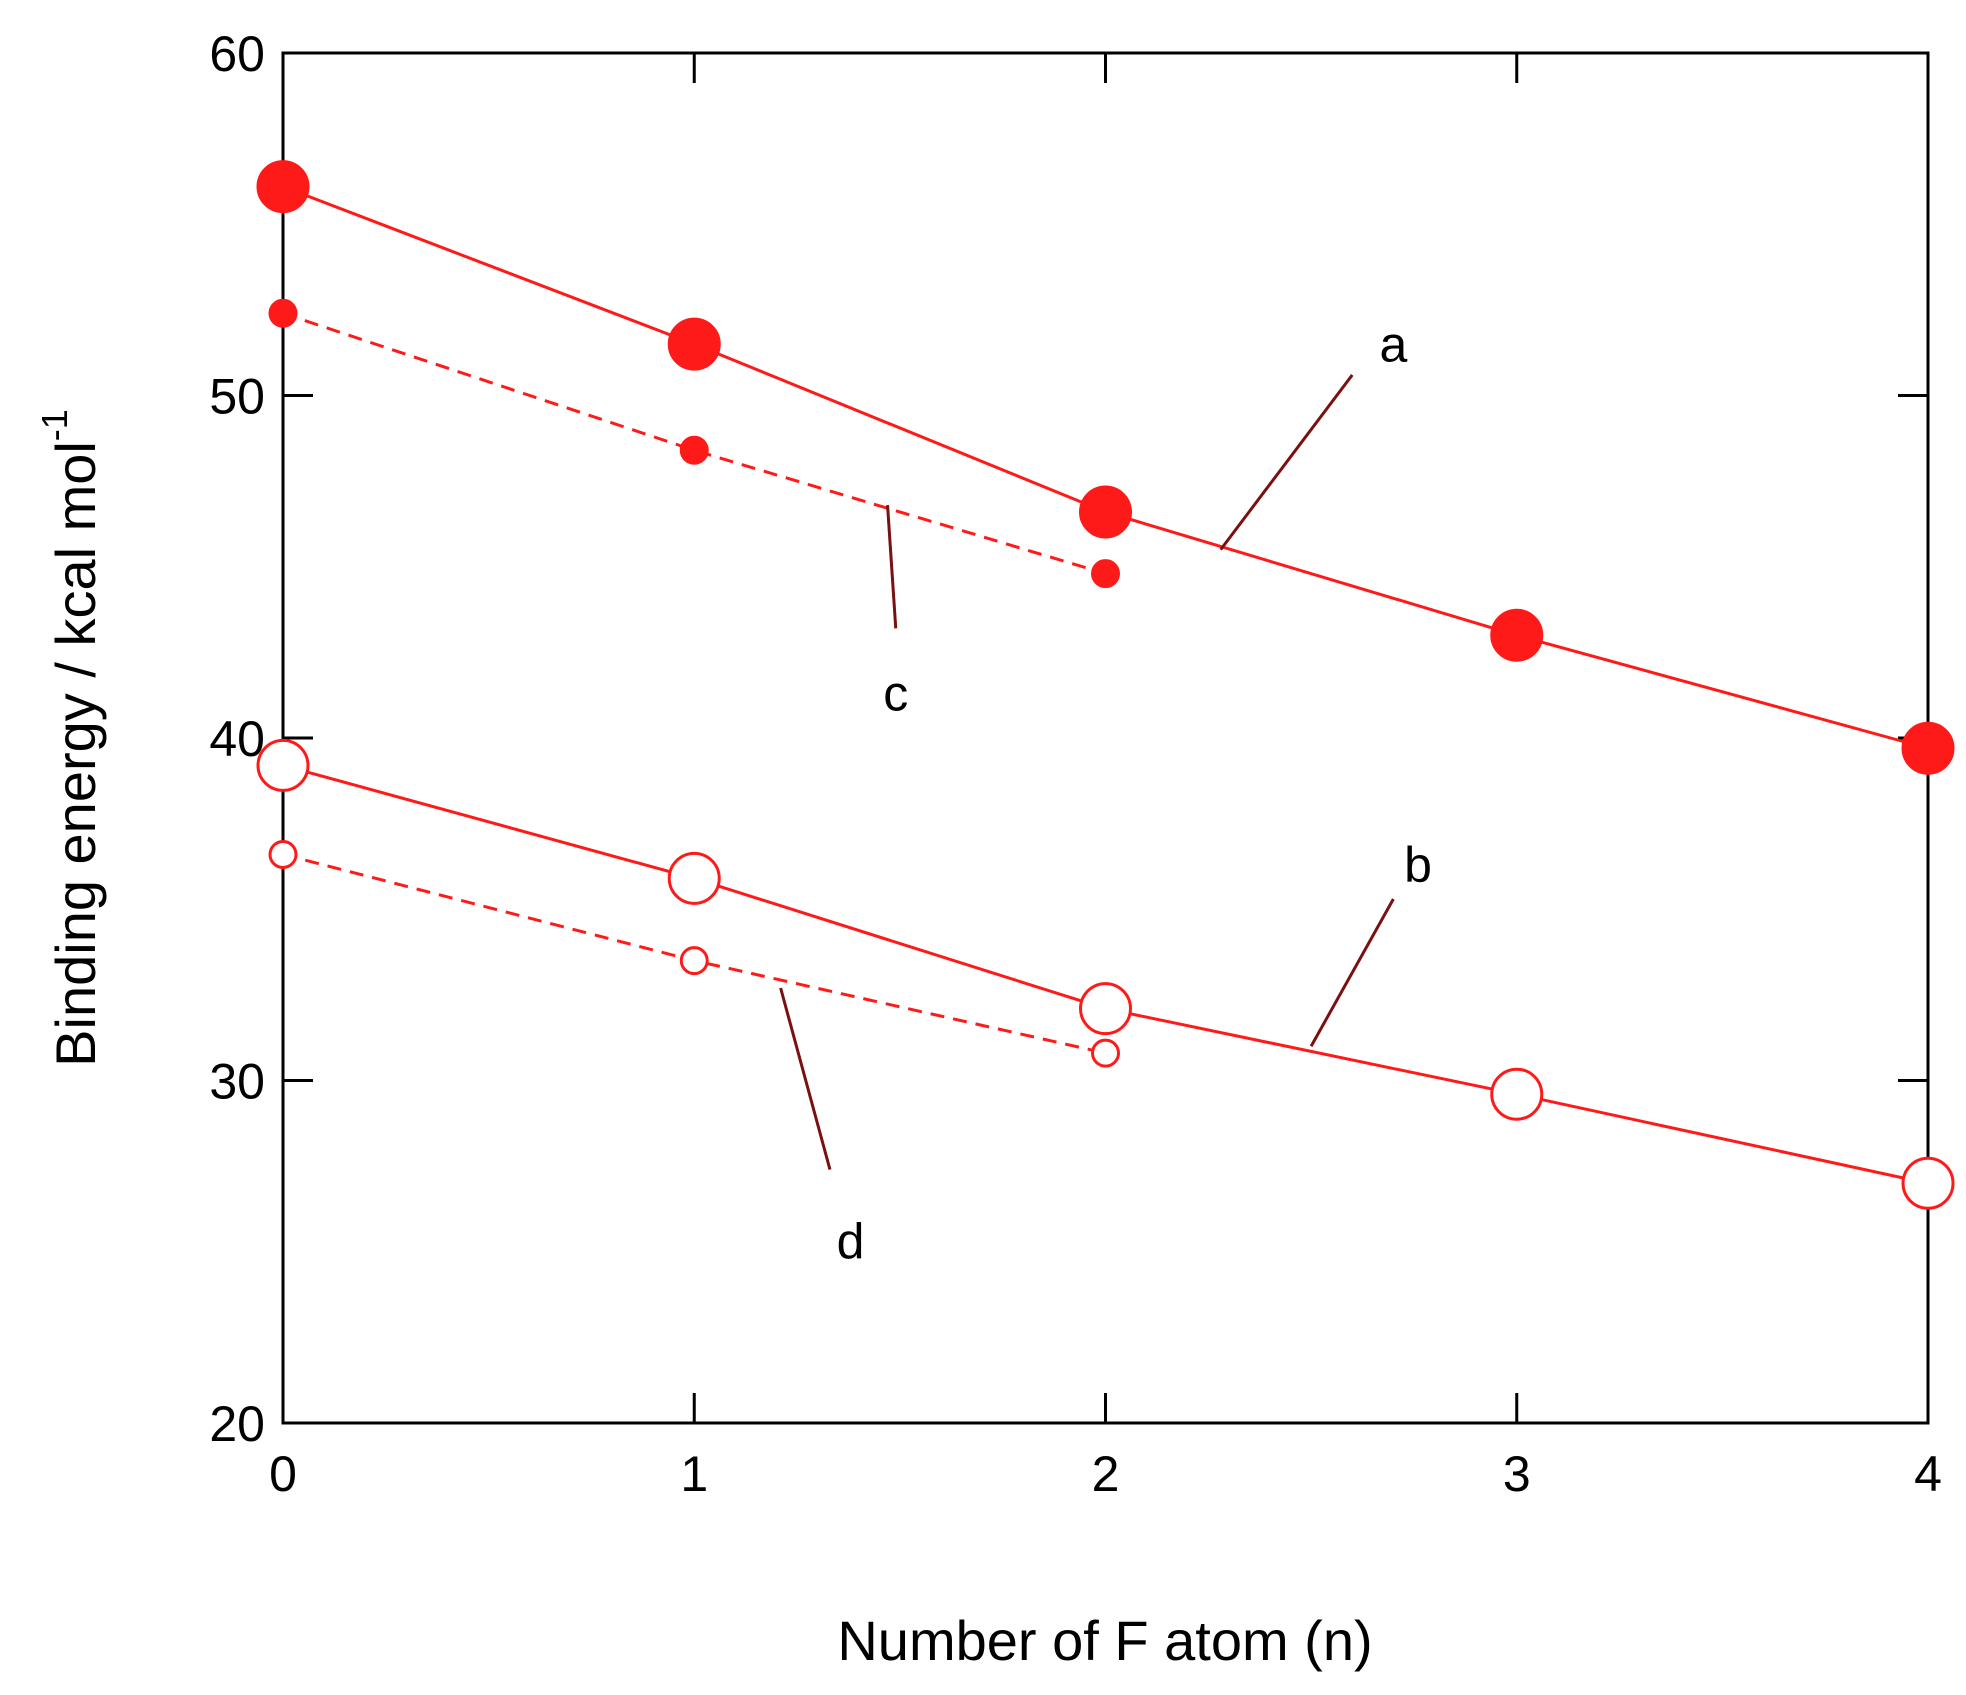 The image size is (1966, 1695). What do you see at coordinates (892, 567) in the screenshot?
I see `series-c-leader-line` at bounding box center [892, 567].